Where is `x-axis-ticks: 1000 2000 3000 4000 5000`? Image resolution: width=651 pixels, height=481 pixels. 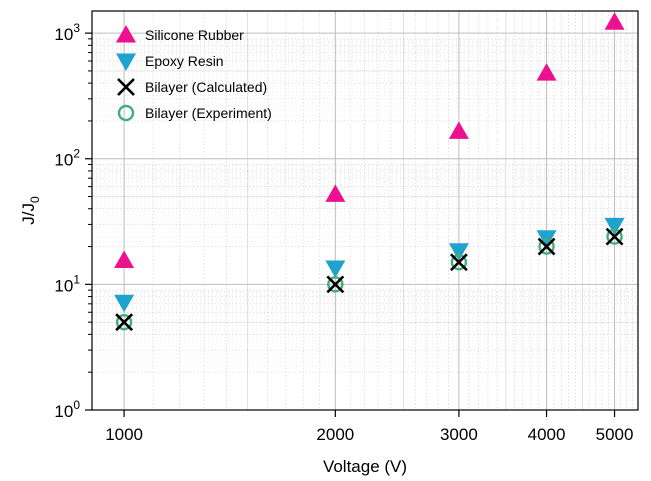
x-axis-ticks: 1000 2000 3000 4000 5000 is located at coordinates (369, 427).